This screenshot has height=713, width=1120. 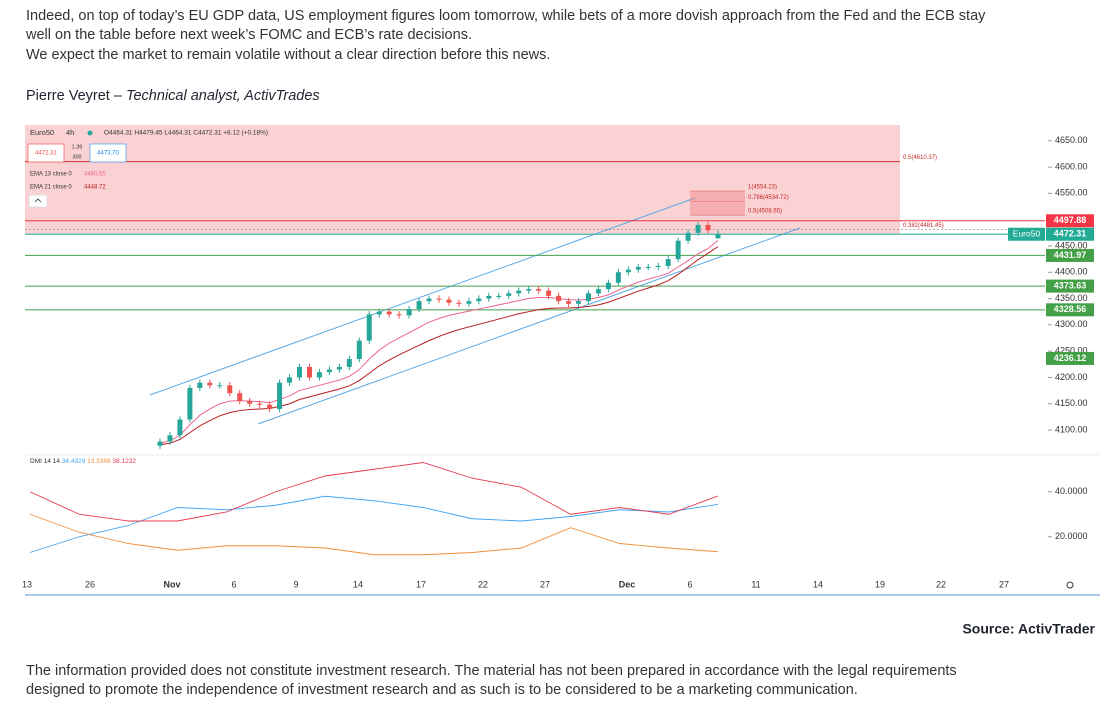 What do you see at coordinates (920, 158) in the screenshot?
I see `fib-label: 0.5(4610.37)` at bounding box center [920, 158].